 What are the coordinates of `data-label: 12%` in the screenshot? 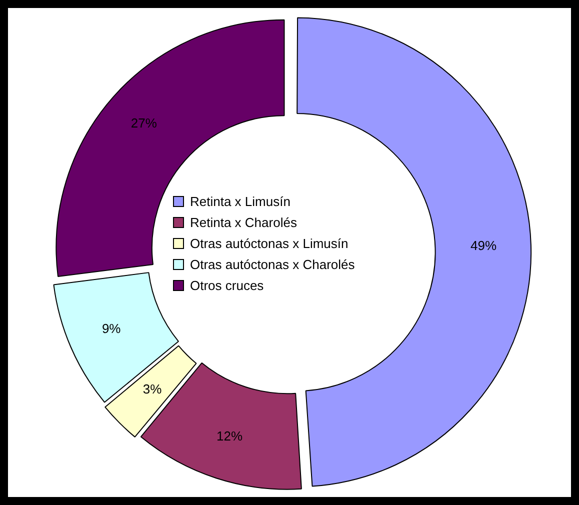 It's located at (229, 436).